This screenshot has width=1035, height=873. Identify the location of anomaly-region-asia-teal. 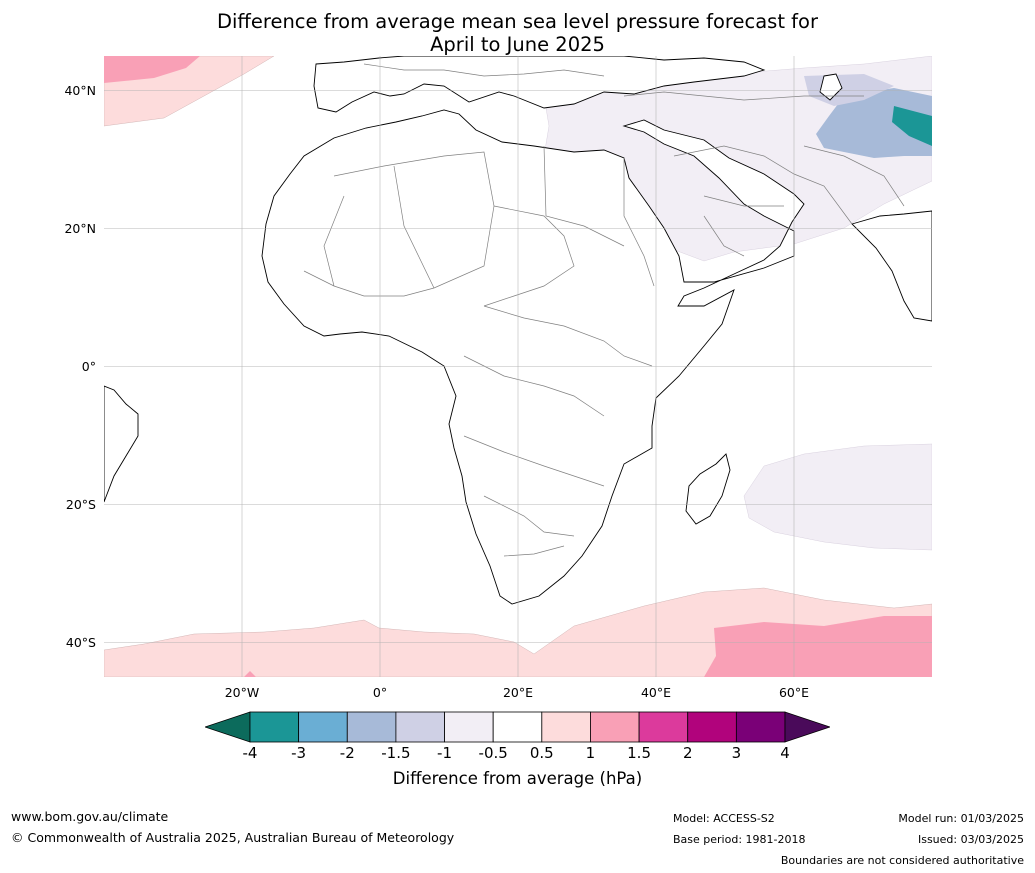
(912, 126).